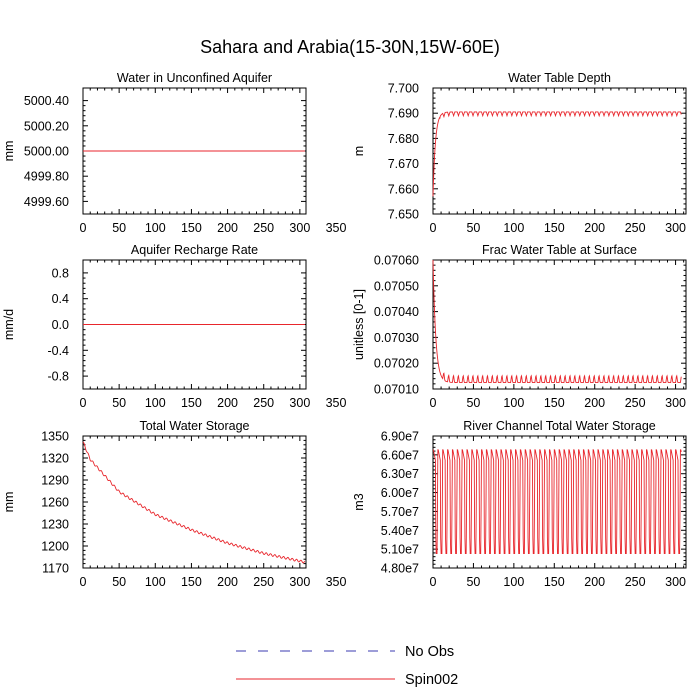 This screenshot has height=700, width=700. I want to click on y-tick-label: 0.0, so click(60, 325).